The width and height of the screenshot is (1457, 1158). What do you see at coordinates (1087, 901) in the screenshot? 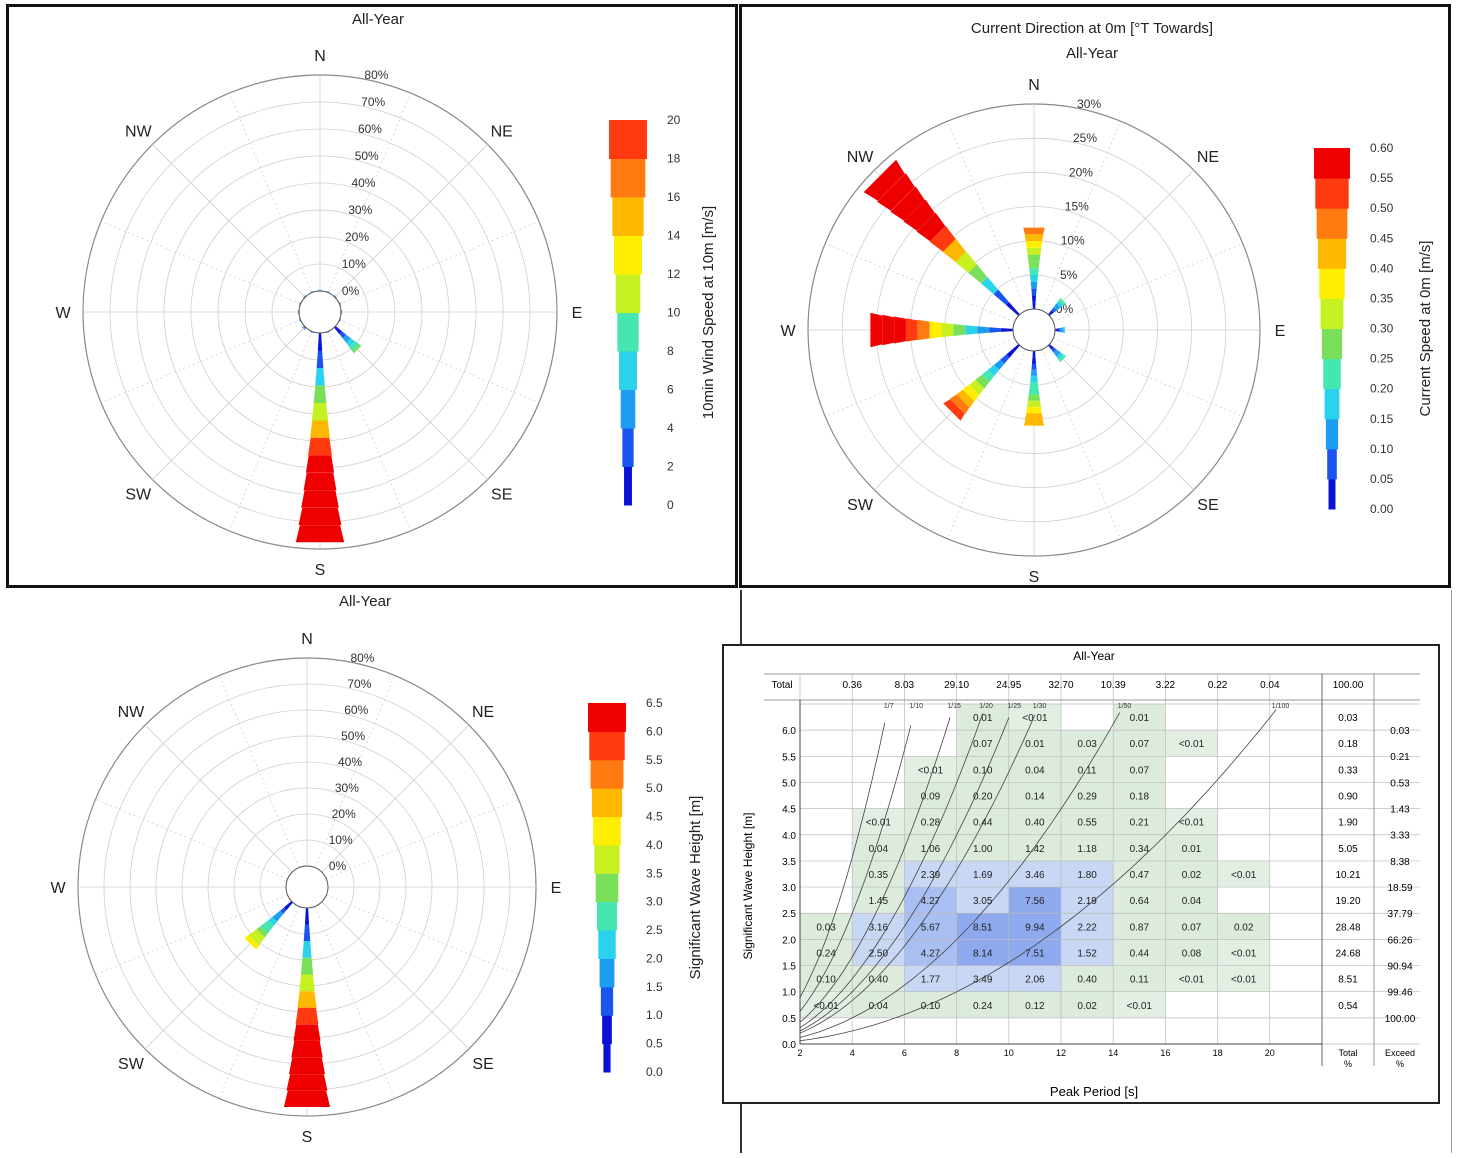
I see `table-cell: 2.19` at bounding box center [1087, 901].